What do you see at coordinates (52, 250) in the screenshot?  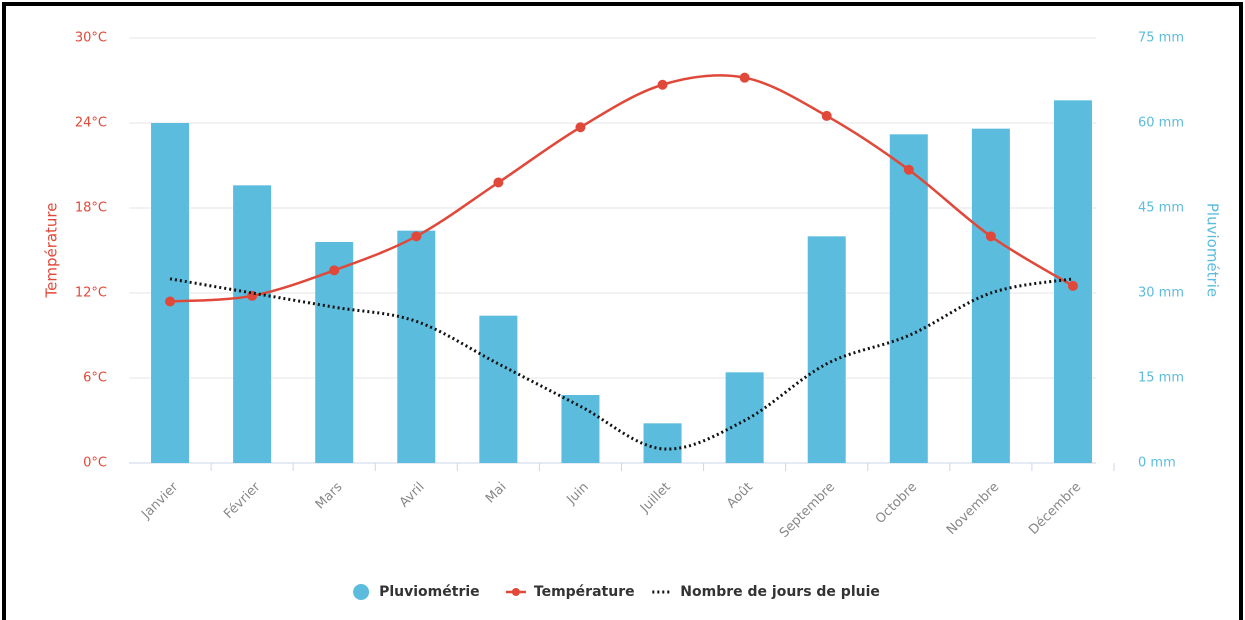 I see `y-axis-title: Température` at bounding box center [52, 250].